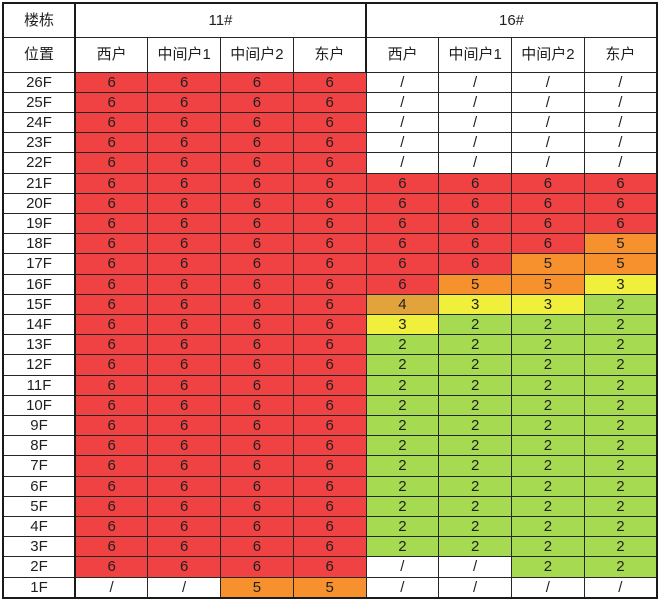 The height and width of the screenshot is (601, 660). Describe the element at coordinates (330, 183) in the screenshot. I see `table-row: 21F 6 6 6 6 6 6 6 6` at that location.